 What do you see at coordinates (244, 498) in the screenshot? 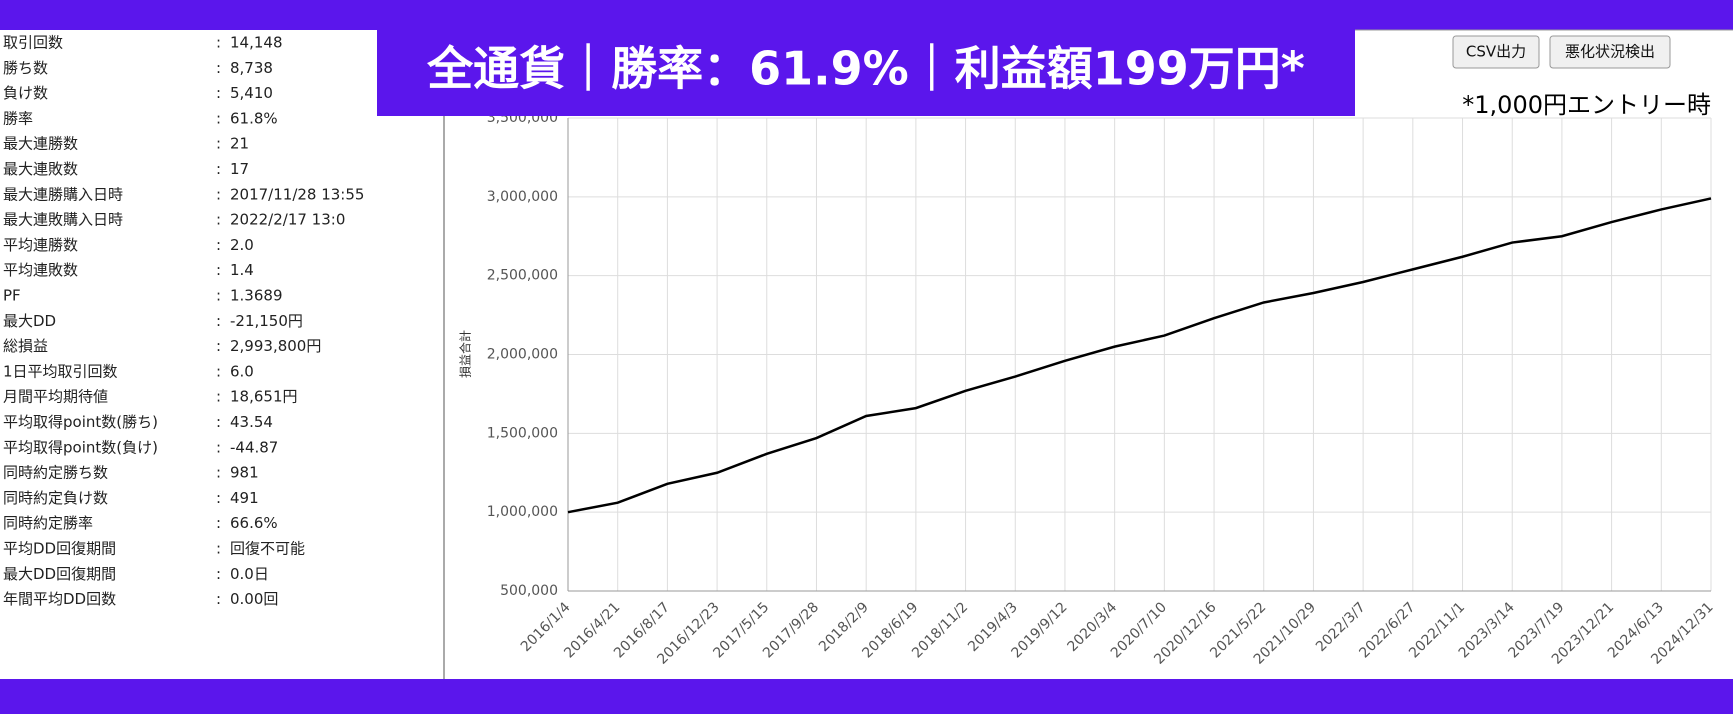
I see `stat-value: 491` at bounding box center [244, 498].